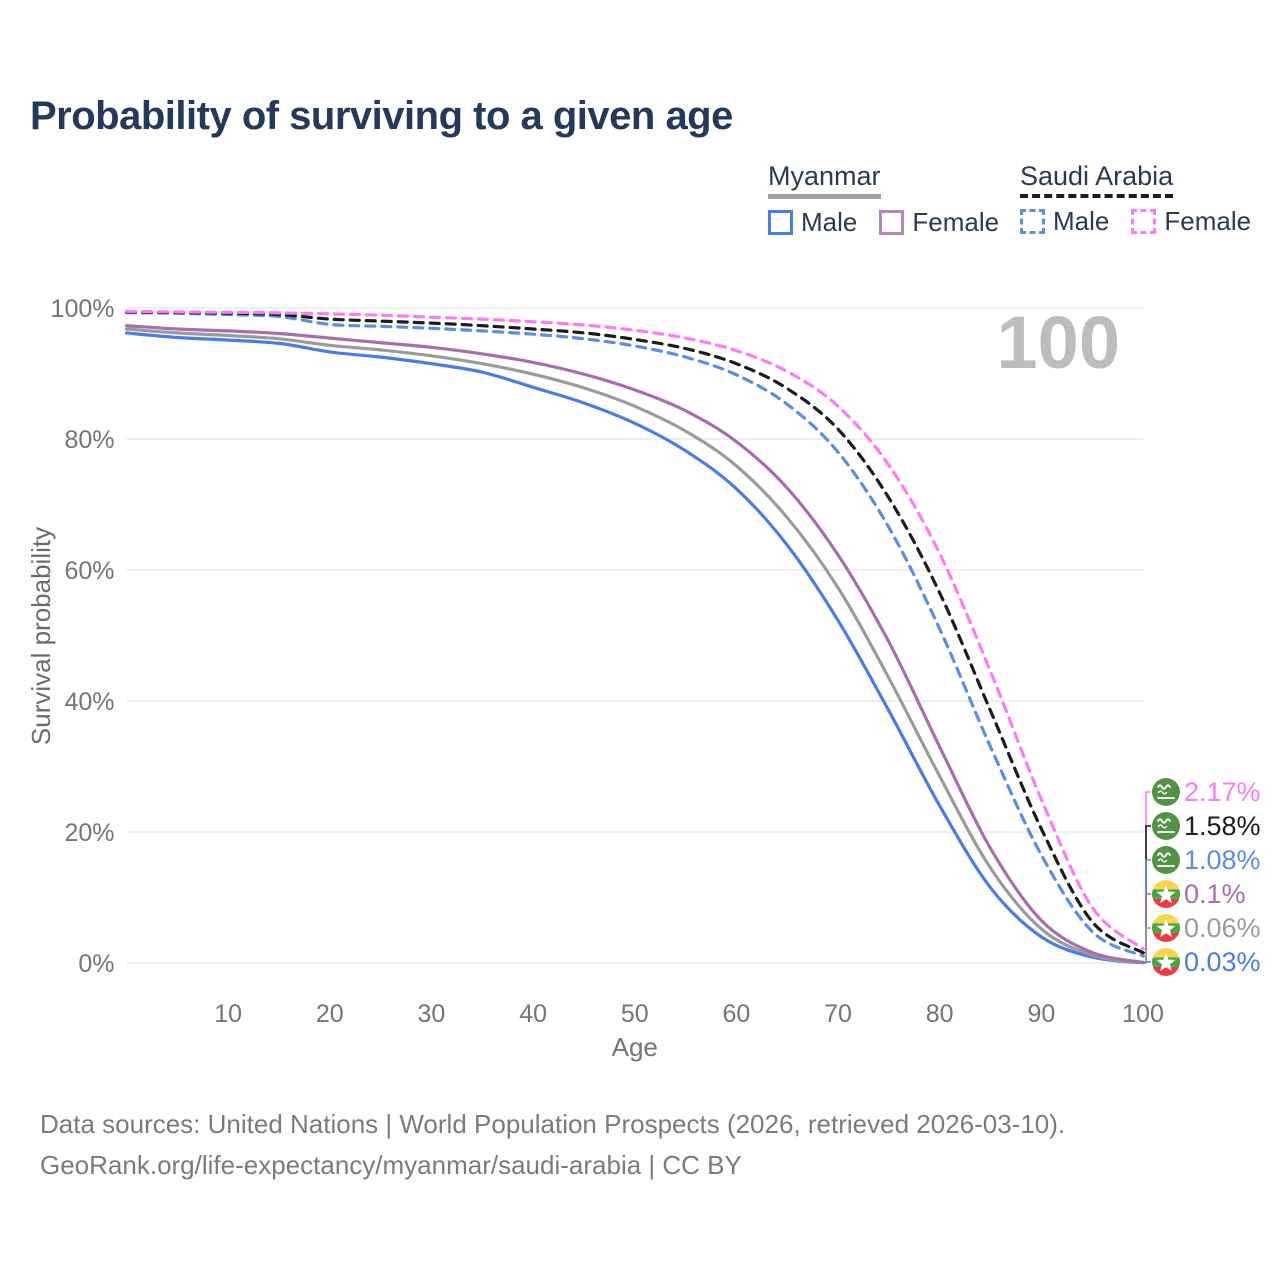 Image resolution: width=1280 pixels, height=1280 pixels. What do you see at coordinates (940, 1014) in the screenshot?
I see `x-tick-label: 80` at bounding box center [940, 1014].